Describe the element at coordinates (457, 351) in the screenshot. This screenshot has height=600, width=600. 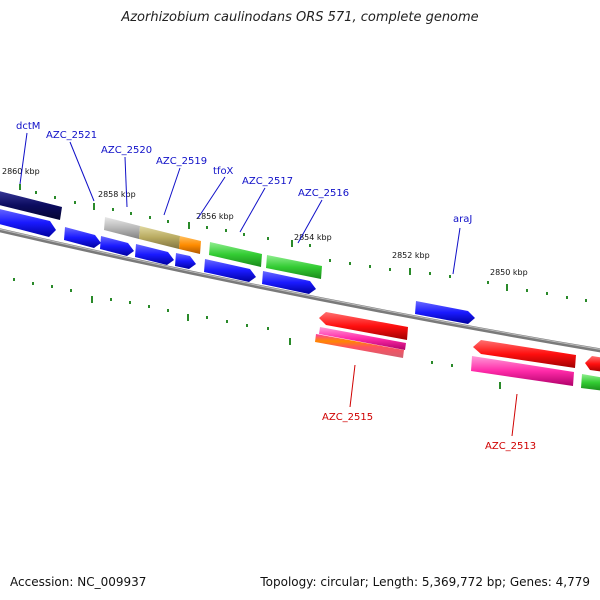
I see `reverse-track` at that location.